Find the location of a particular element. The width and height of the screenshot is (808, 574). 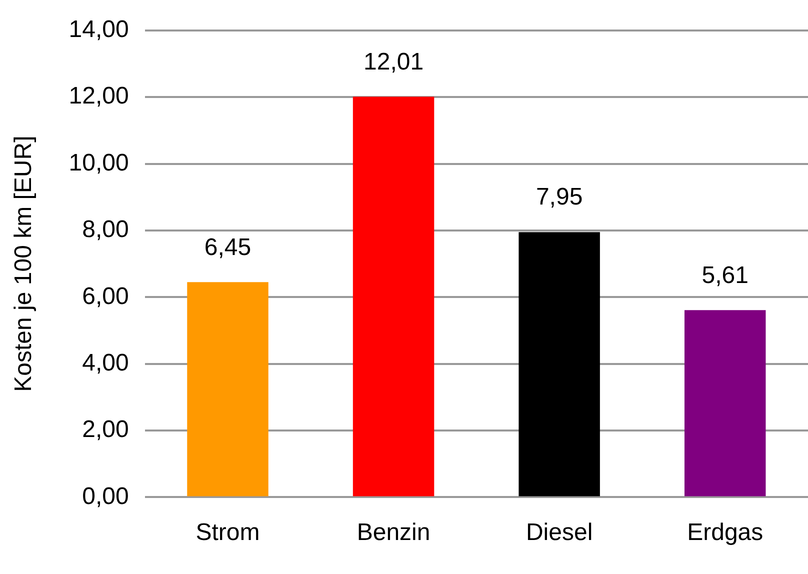

y-tick-label: 12,00 is located at coordinates (98, 96).